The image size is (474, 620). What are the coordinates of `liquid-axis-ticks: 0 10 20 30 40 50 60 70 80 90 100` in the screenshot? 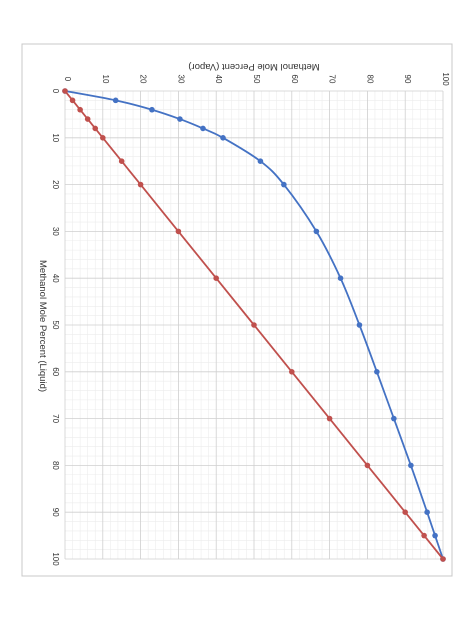 It's located at (55, 327).